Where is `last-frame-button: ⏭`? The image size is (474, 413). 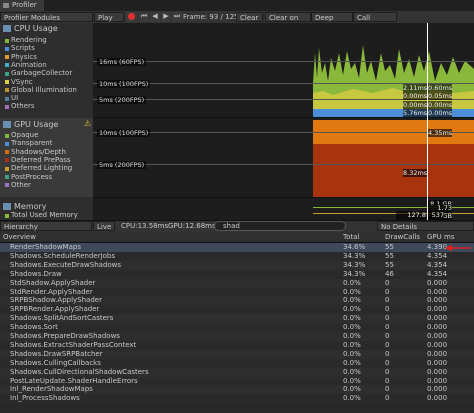 last-frame-button: ⏭ is located at coordinates (177, 17).